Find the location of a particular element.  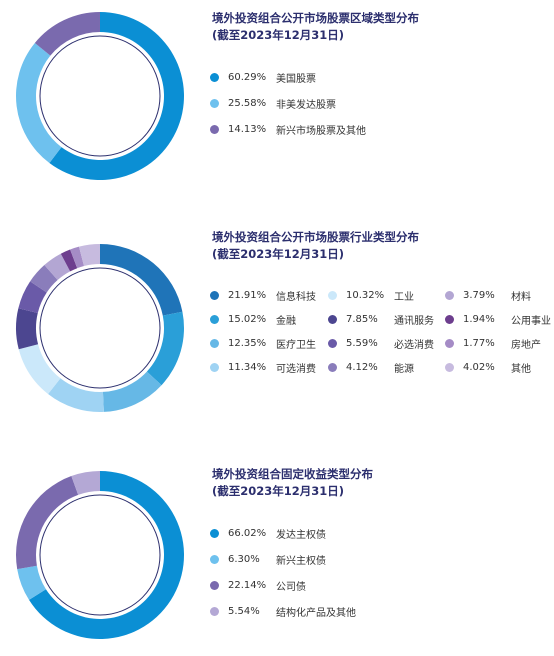

legend-value: 10.32% is located at coordinates (365, 295).